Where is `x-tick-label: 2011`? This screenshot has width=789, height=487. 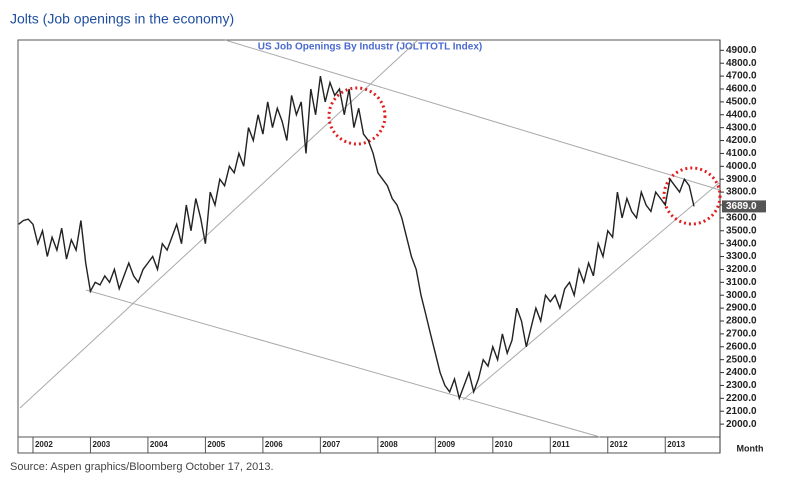
x-tick-label: 2011 is located at coordinates (561, 444).